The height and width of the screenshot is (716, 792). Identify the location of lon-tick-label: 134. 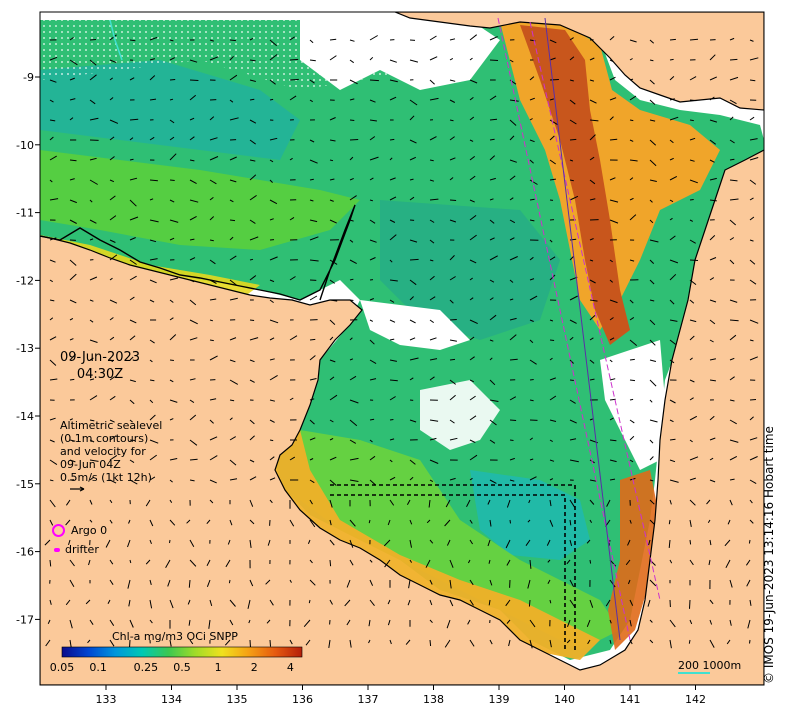
(171, 699).